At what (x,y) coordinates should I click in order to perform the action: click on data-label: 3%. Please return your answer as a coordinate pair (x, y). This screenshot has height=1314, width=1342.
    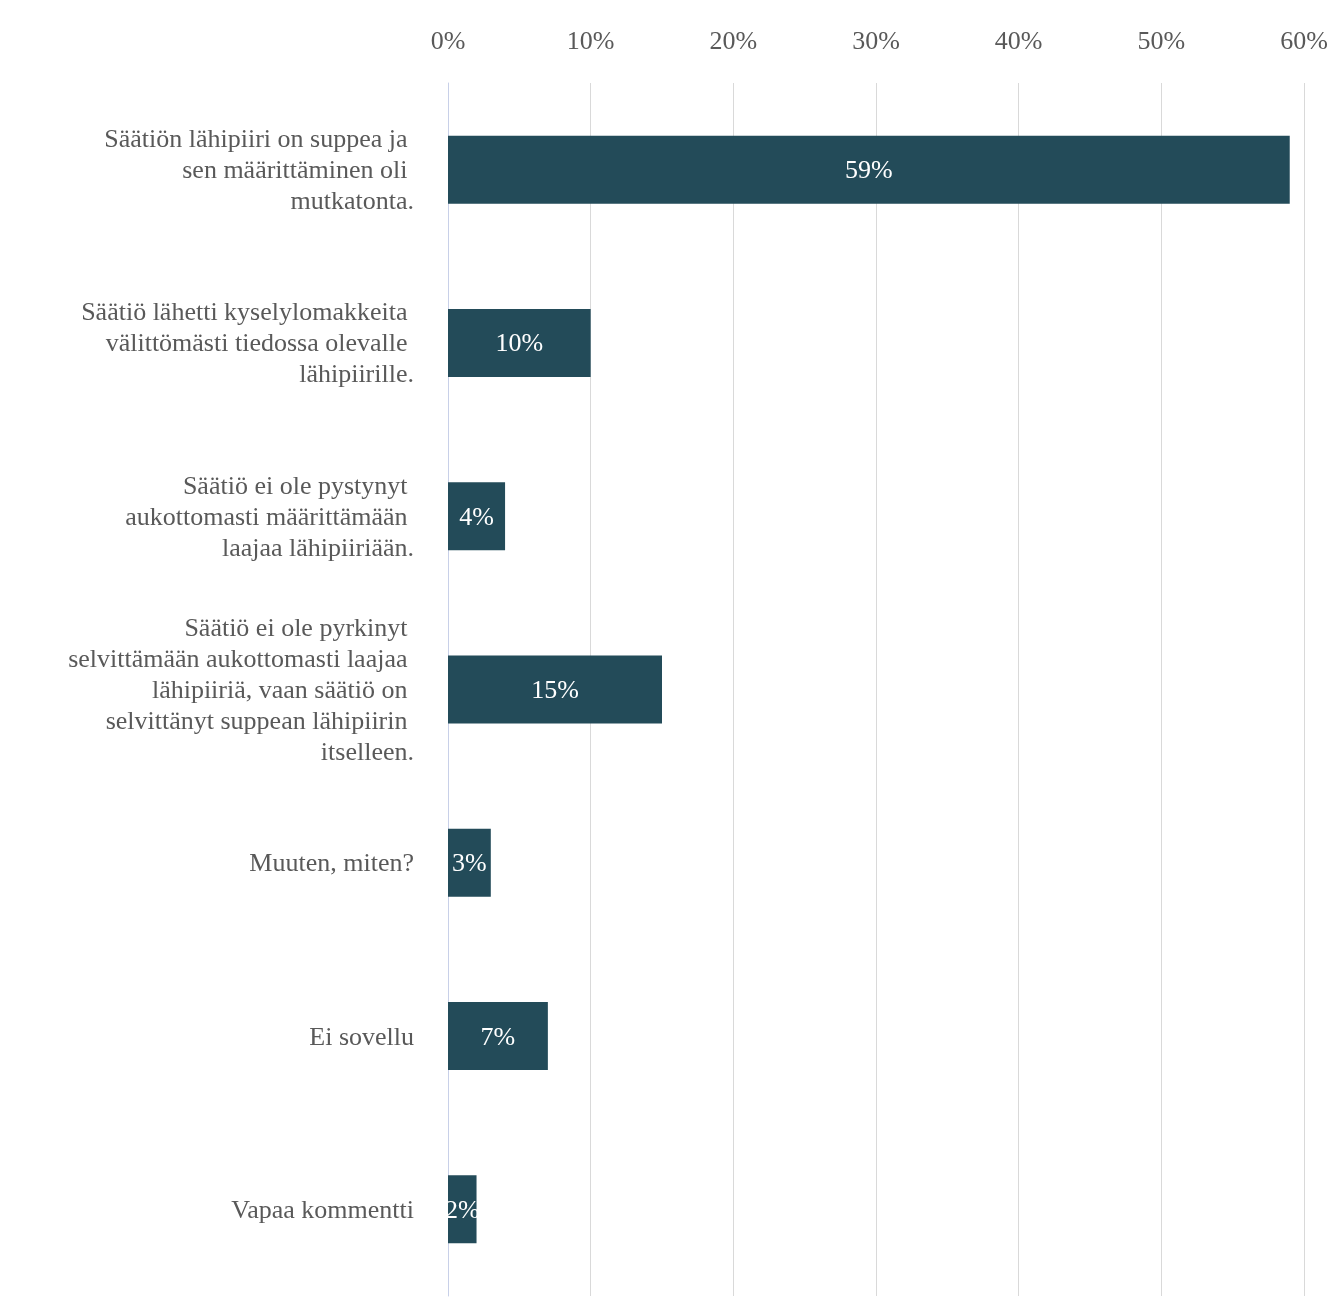
    Looking at the image, I should click on (469, 863).